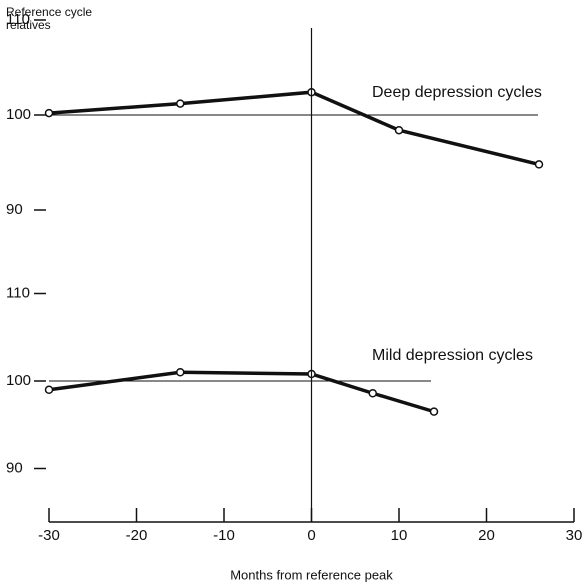 Image resolution: width=586 pixels, height=584 pixels. Describe the element at coordinates (574, 535) in the screenshot. I see `x-tick-label: 30` at that location.